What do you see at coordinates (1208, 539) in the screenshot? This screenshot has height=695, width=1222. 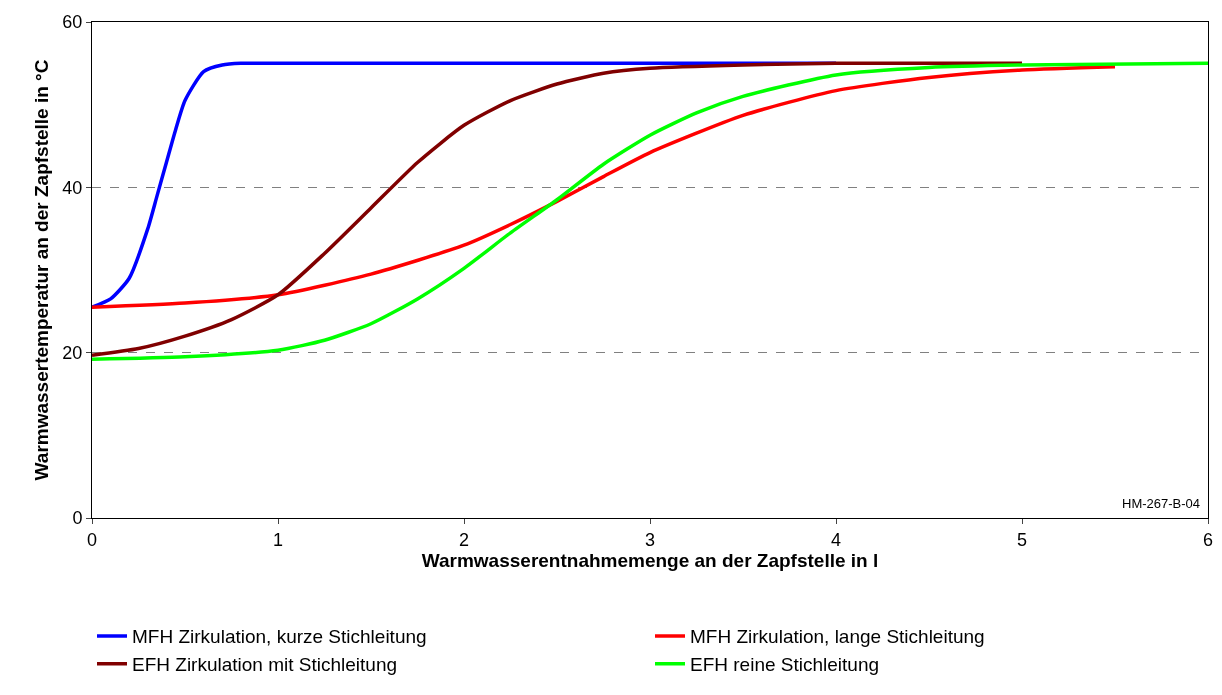 I see `x-tick-label: 6` at bounding box center [1208, 539].